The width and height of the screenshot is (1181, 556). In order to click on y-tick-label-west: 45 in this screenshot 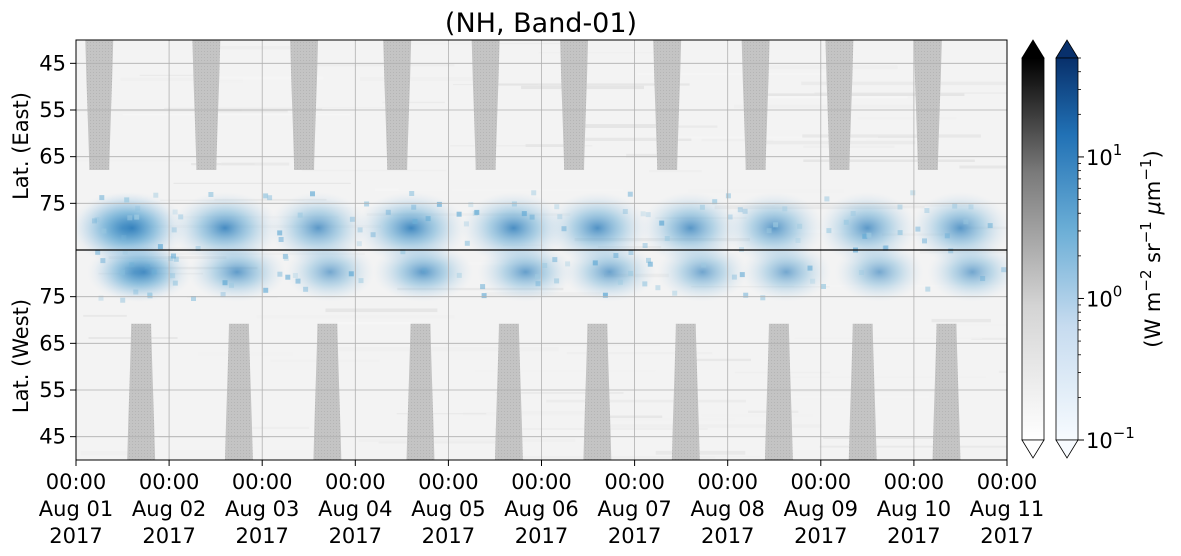, I will do `click(52, 437)`.